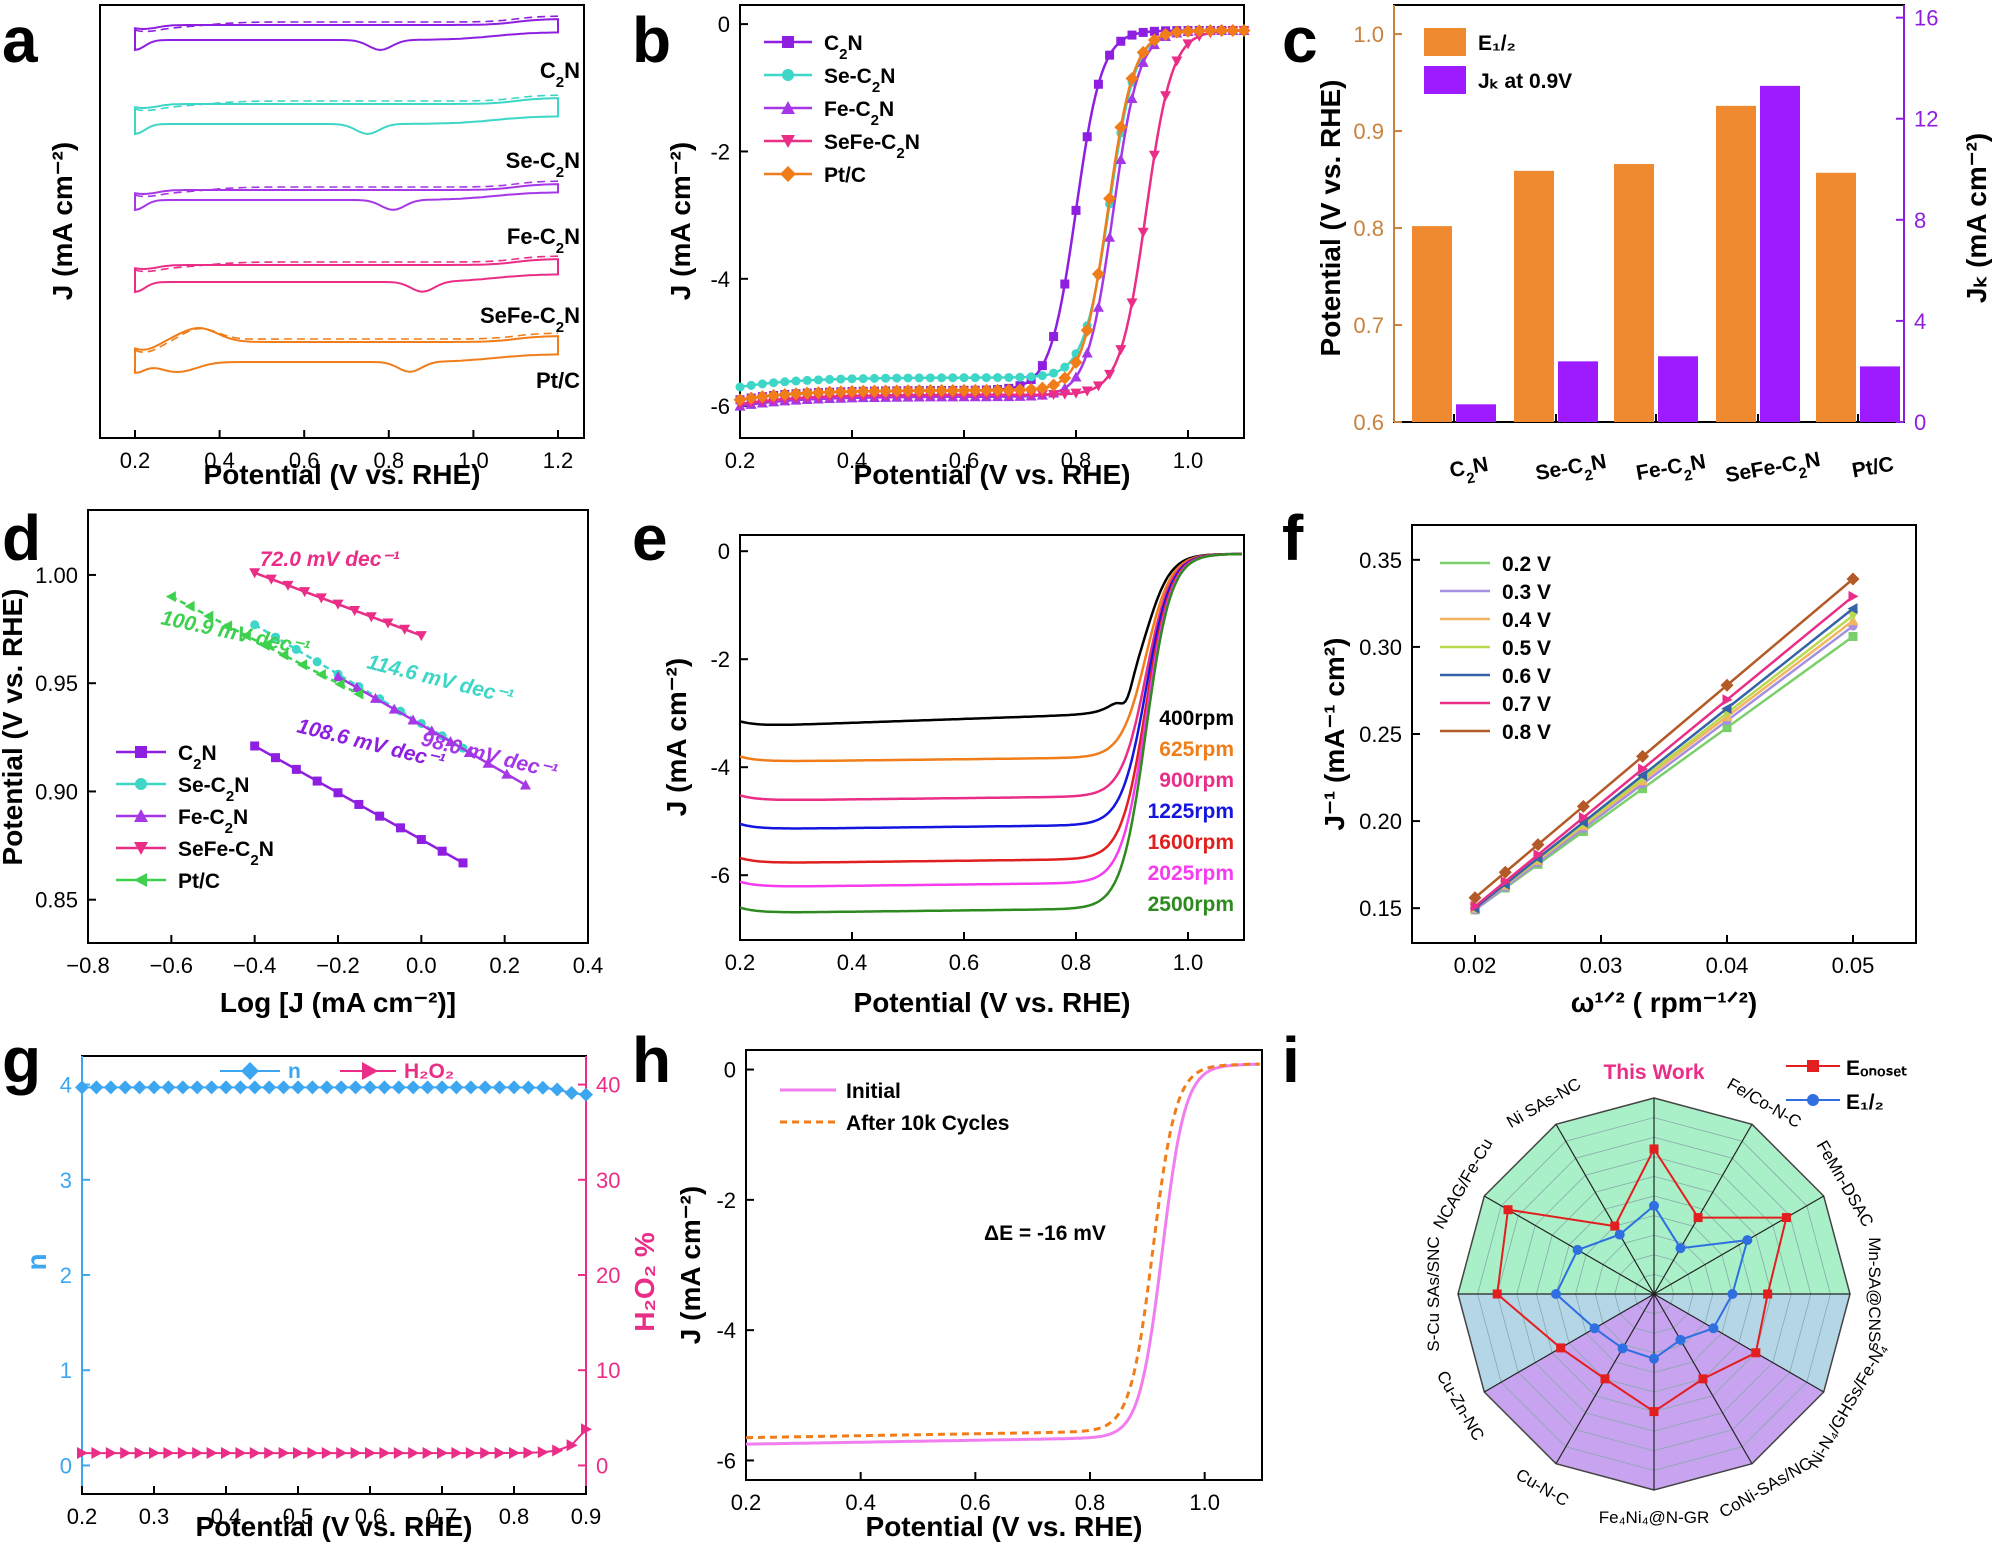 Image resolution: width=2000 pixels, height=1544 pixels. What do you see at coordinates (1847, 1085) in the screenshot?
I see `panel-i-legend: Eₒₙₒₛₑₜ E₁/₂` at bounding box center [1847, 1085].